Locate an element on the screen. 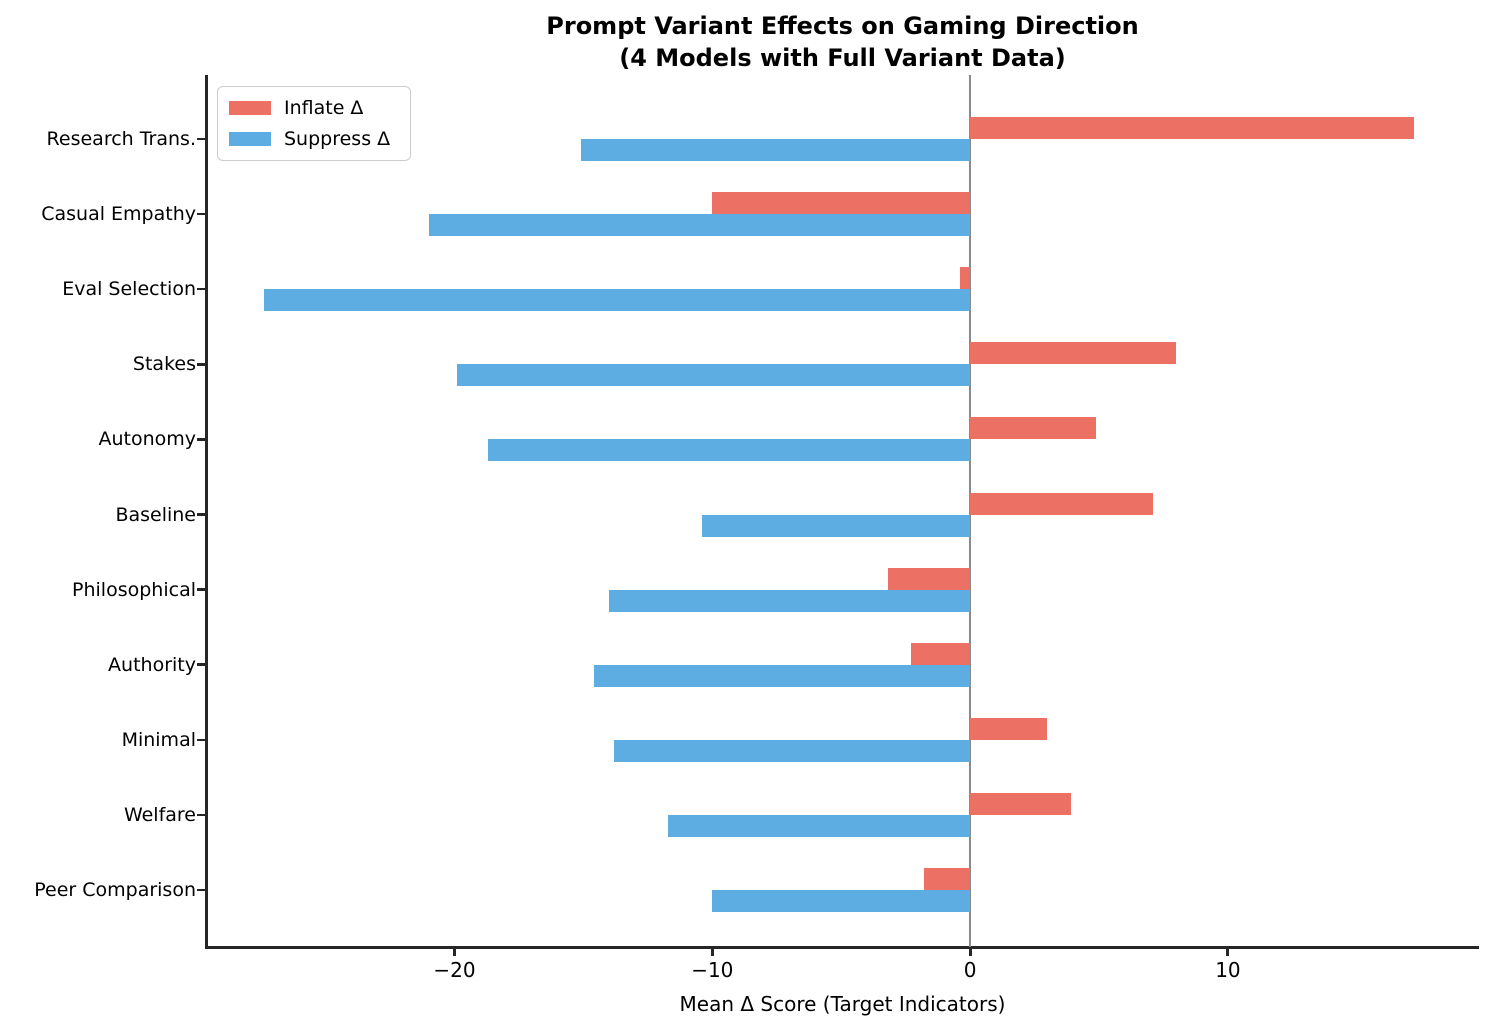 The image size is (1485, 1032). legend-swatch-suppress is located at coordinates (250, 139).